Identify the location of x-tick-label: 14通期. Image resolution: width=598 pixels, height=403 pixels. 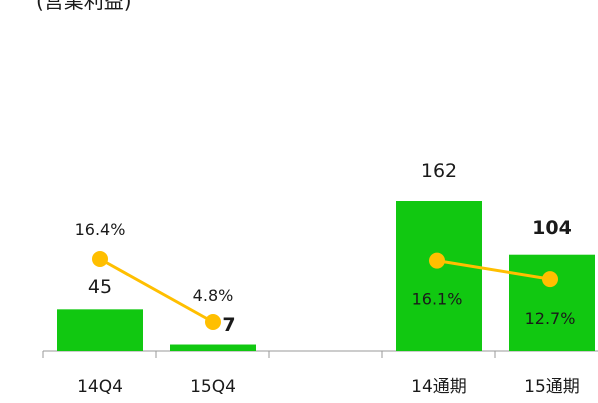
(439, 387).